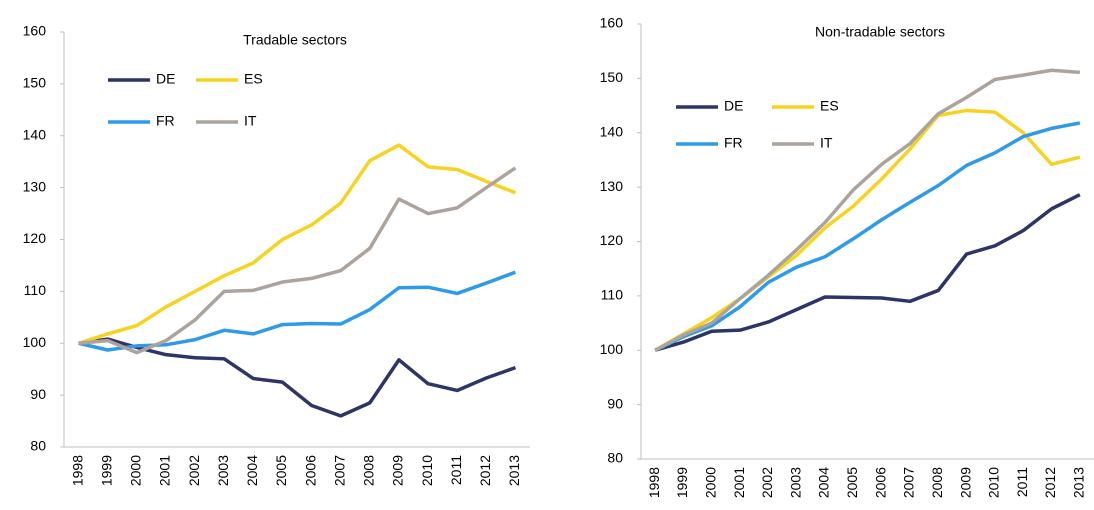 This screenshot has width=1094, height=510. I want to click on chart-title: Tradable sectors, so click(295, 40).